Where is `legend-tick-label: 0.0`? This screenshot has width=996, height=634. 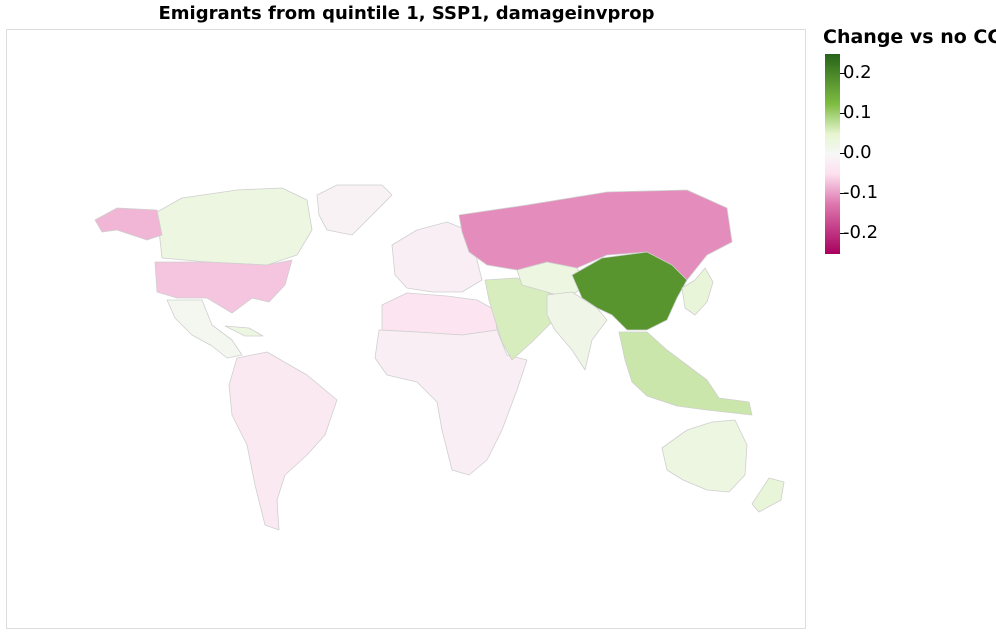 legend-tick-label: 0.0 is located at coordinates (857, 152).